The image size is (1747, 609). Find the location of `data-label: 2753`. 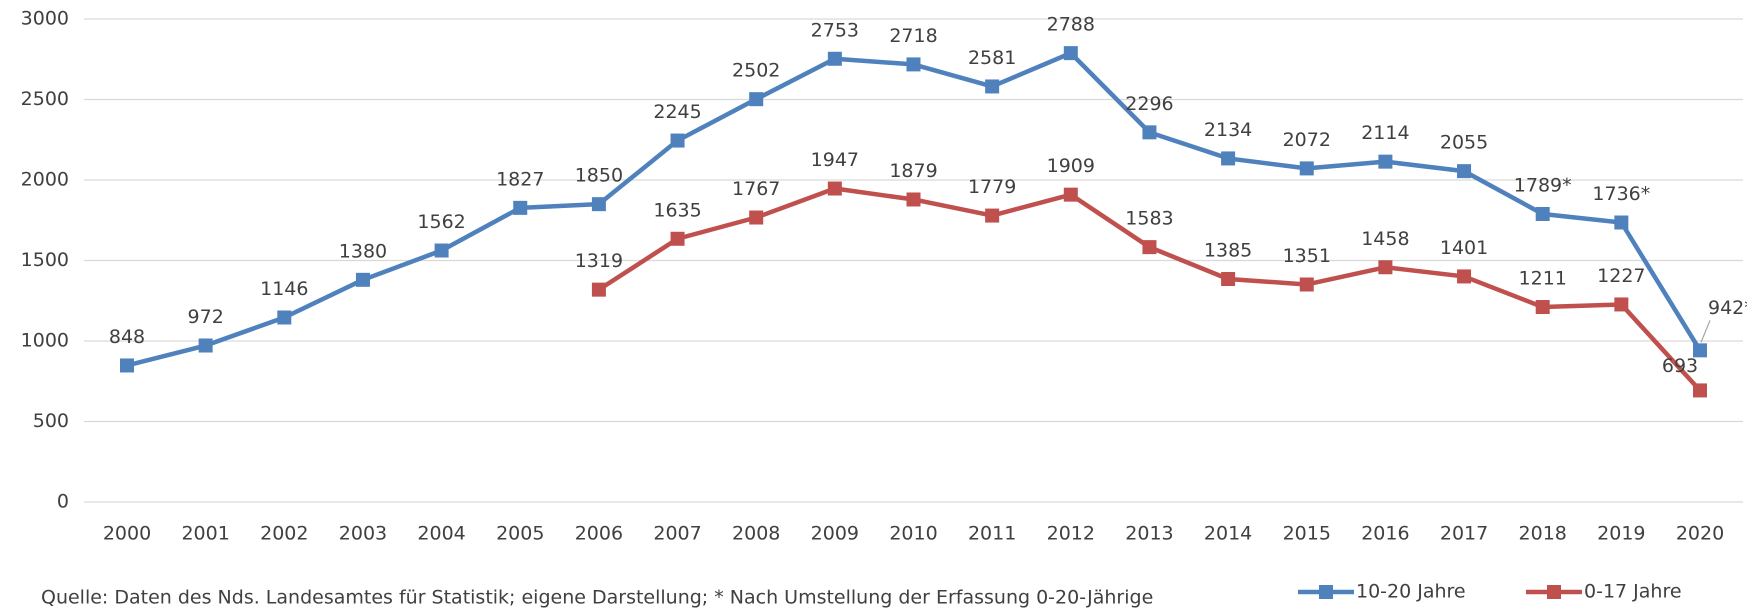

data-label: 2753 is located at coordinates (835, 30).